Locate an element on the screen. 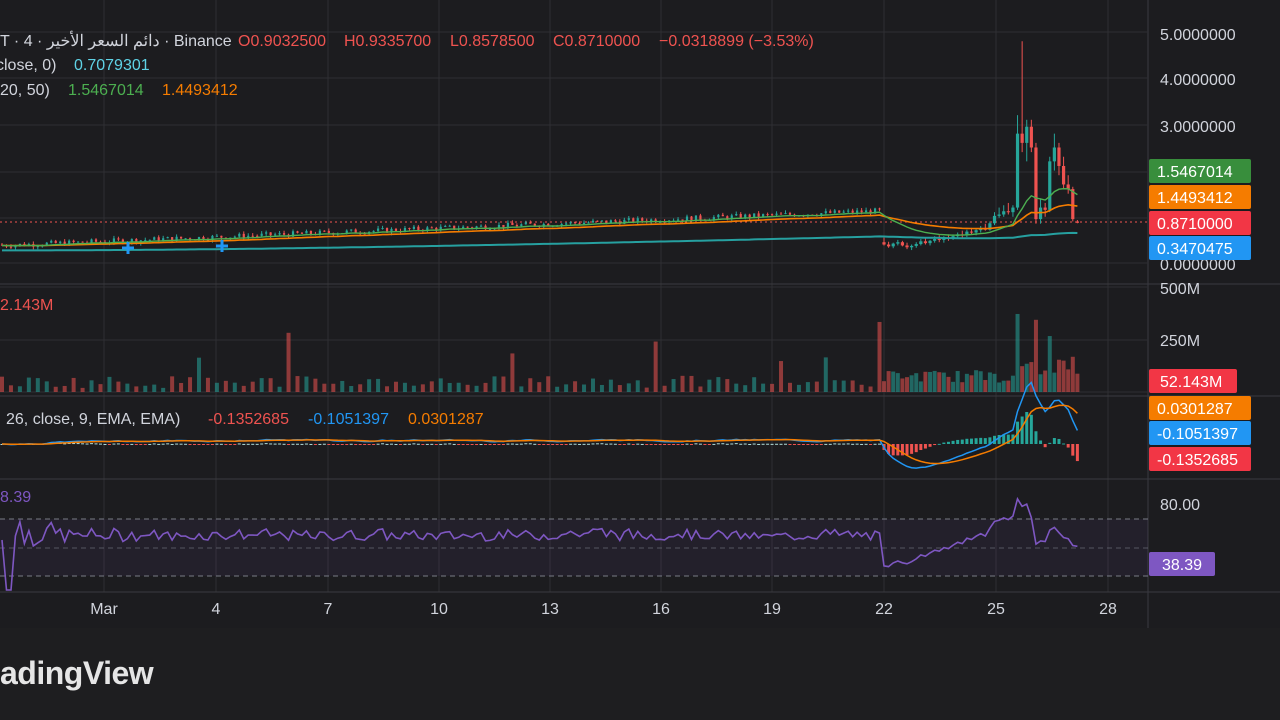 This screenshot has height=720, width=1280. volume-label: 52.143M is located at coordinates (1193, 381).